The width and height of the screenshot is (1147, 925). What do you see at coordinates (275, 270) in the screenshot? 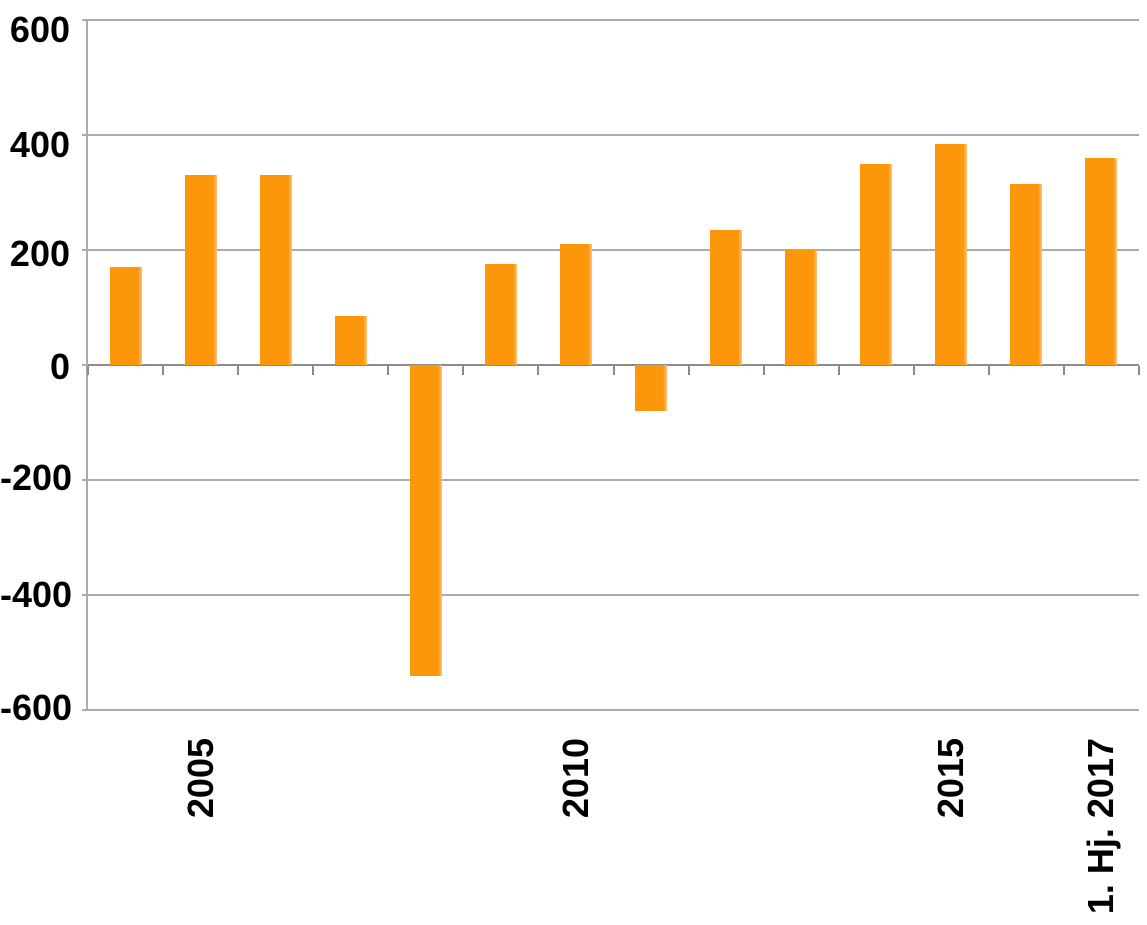
I see `bar-2006` at bounding box center [275, 270].